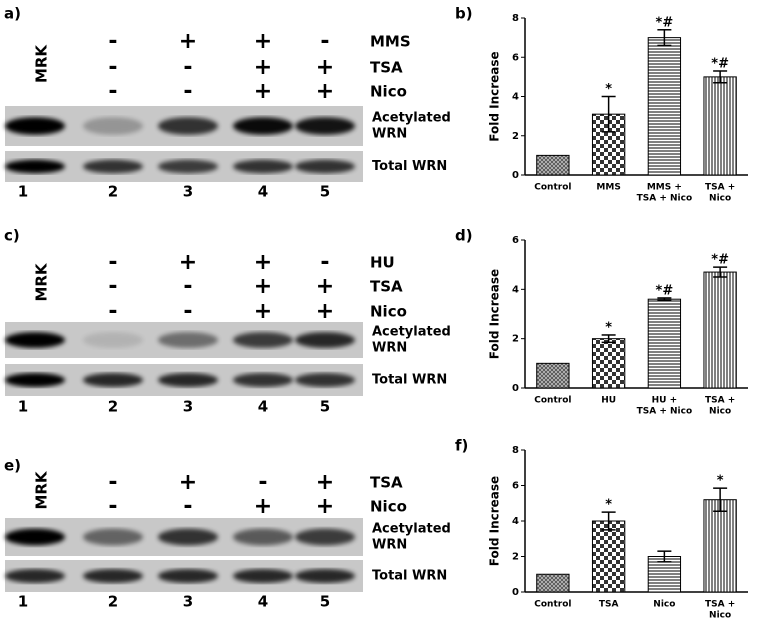 The width and height of the screenshot is (762, 623). Describe the element at coordinates (12, 14) in the screenshot. I see `panel-label: a)` at that location.